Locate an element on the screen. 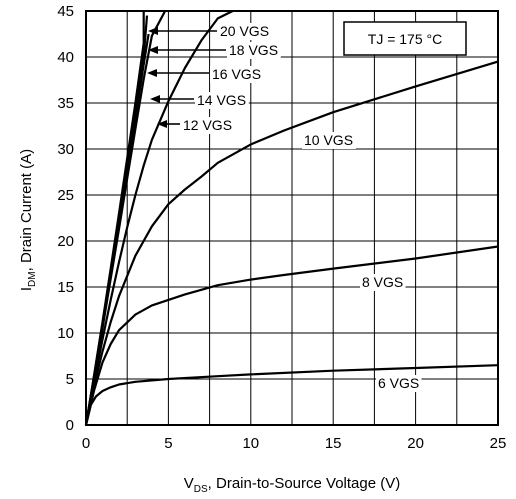 Image resolution: width=516 pixels, height=499 pixels. y-tick-label: 35 is located at coordinates (65, 103).